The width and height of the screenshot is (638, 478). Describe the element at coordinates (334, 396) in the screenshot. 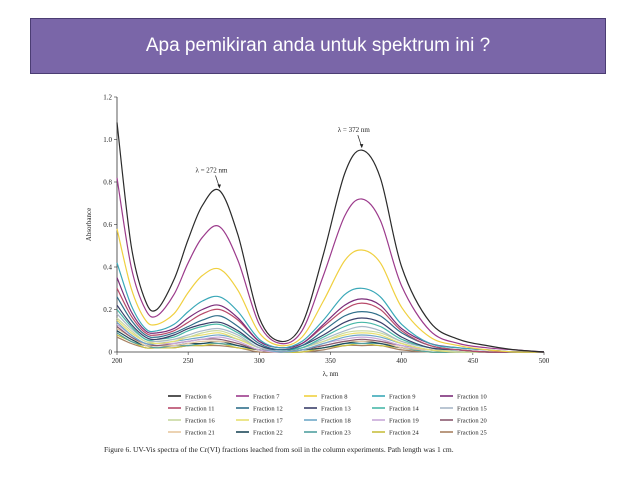

I see `legend-label: Fraction 8` at that location.